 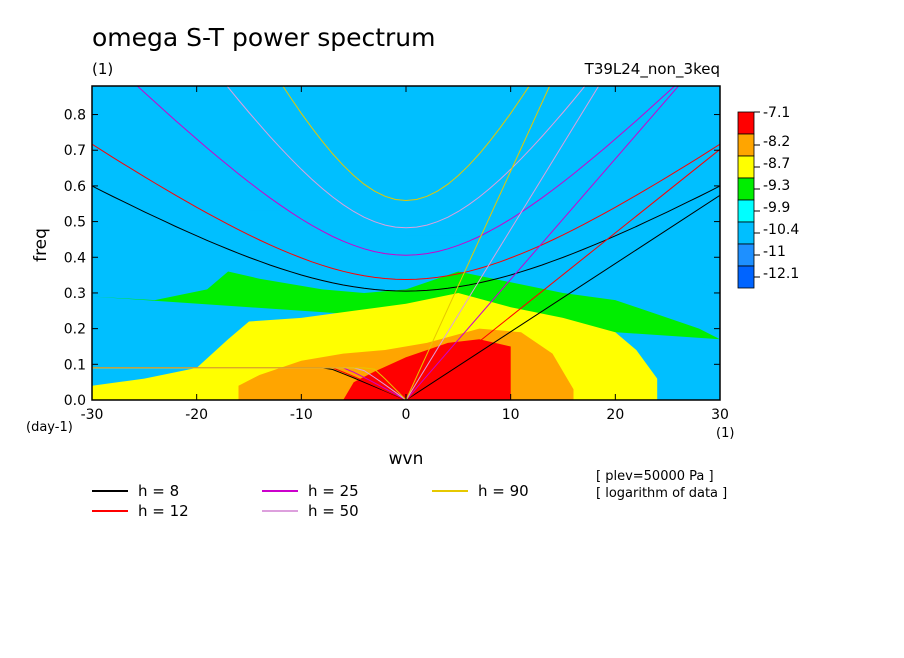 What do you see at coordinates (776, 164) in the screenshot?
I see `colorbar-label: -8.7` at bounding box center [776, 164].